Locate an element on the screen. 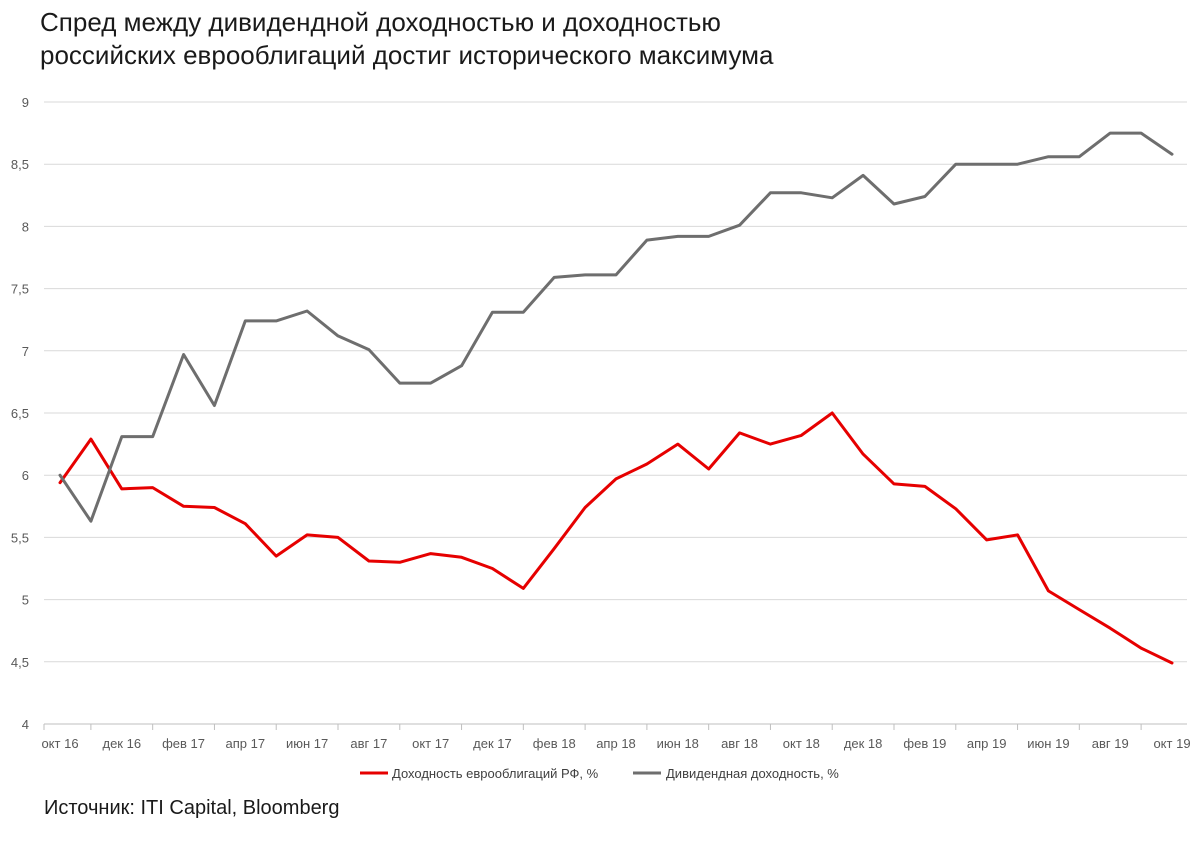 The width and height of the screenshot is (1200, 843). y-tick-label: 4 is located at coordinates (25, 724).